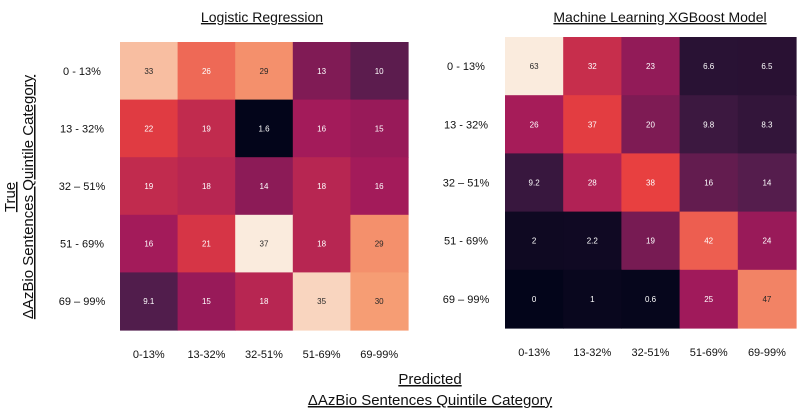  I want to click on cell-value-label: 9.2, so click(535, 183).